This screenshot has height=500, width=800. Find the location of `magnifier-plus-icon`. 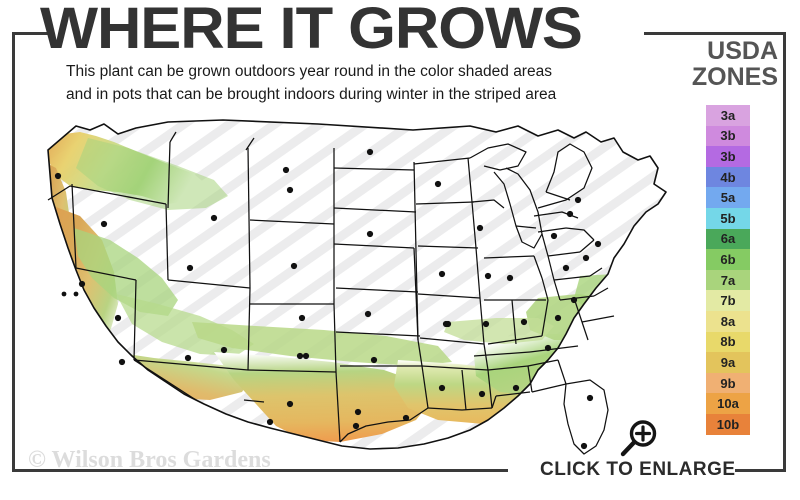

magnifier-plus-icon is located at coordinates (639, 439).